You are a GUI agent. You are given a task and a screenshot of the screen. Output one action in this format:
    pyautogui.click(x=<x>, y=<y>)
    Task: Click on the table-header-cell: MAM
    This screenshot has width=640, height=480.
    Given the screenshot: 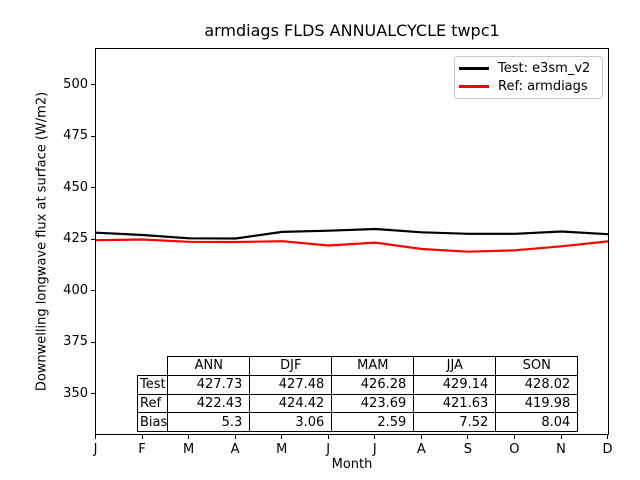 What is the action you would take?
    pyautogui.click(x=373, y=366)
    